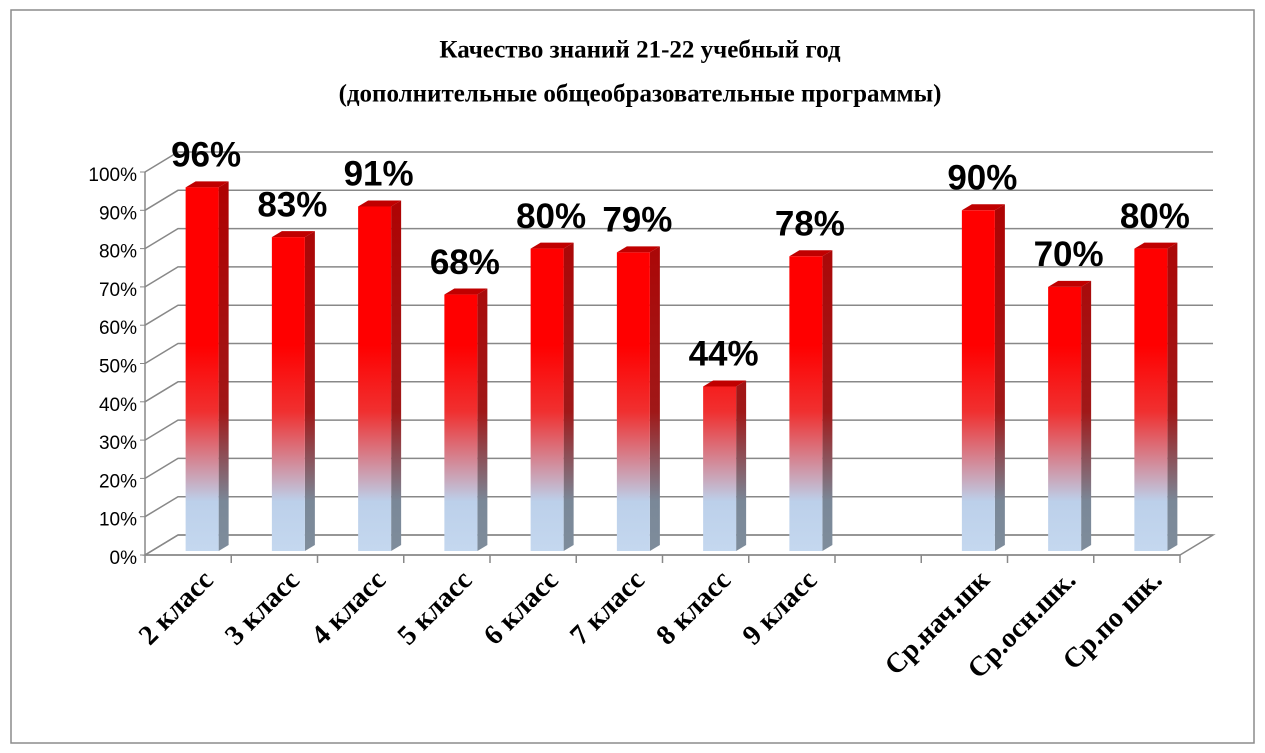 Image resolution: width=1265 pixels, height=753 pixels. What do you see at coordinates (118, 328) in the screenshot?
I see `y-tick-label: 60%` at bounding box center [118, 328].